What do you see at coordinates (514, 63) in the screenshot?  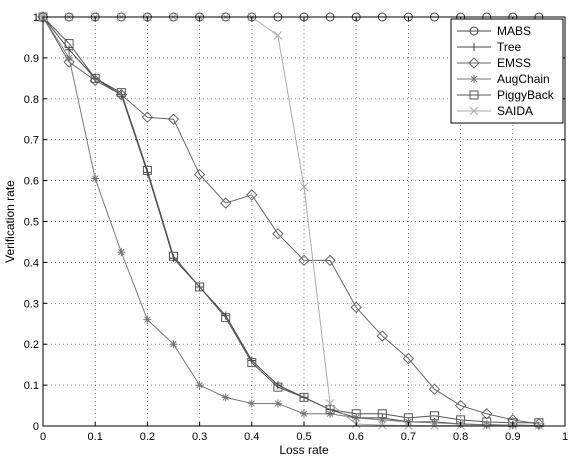 I see `legend-label: EMSS` at bounding box center [514, 63].